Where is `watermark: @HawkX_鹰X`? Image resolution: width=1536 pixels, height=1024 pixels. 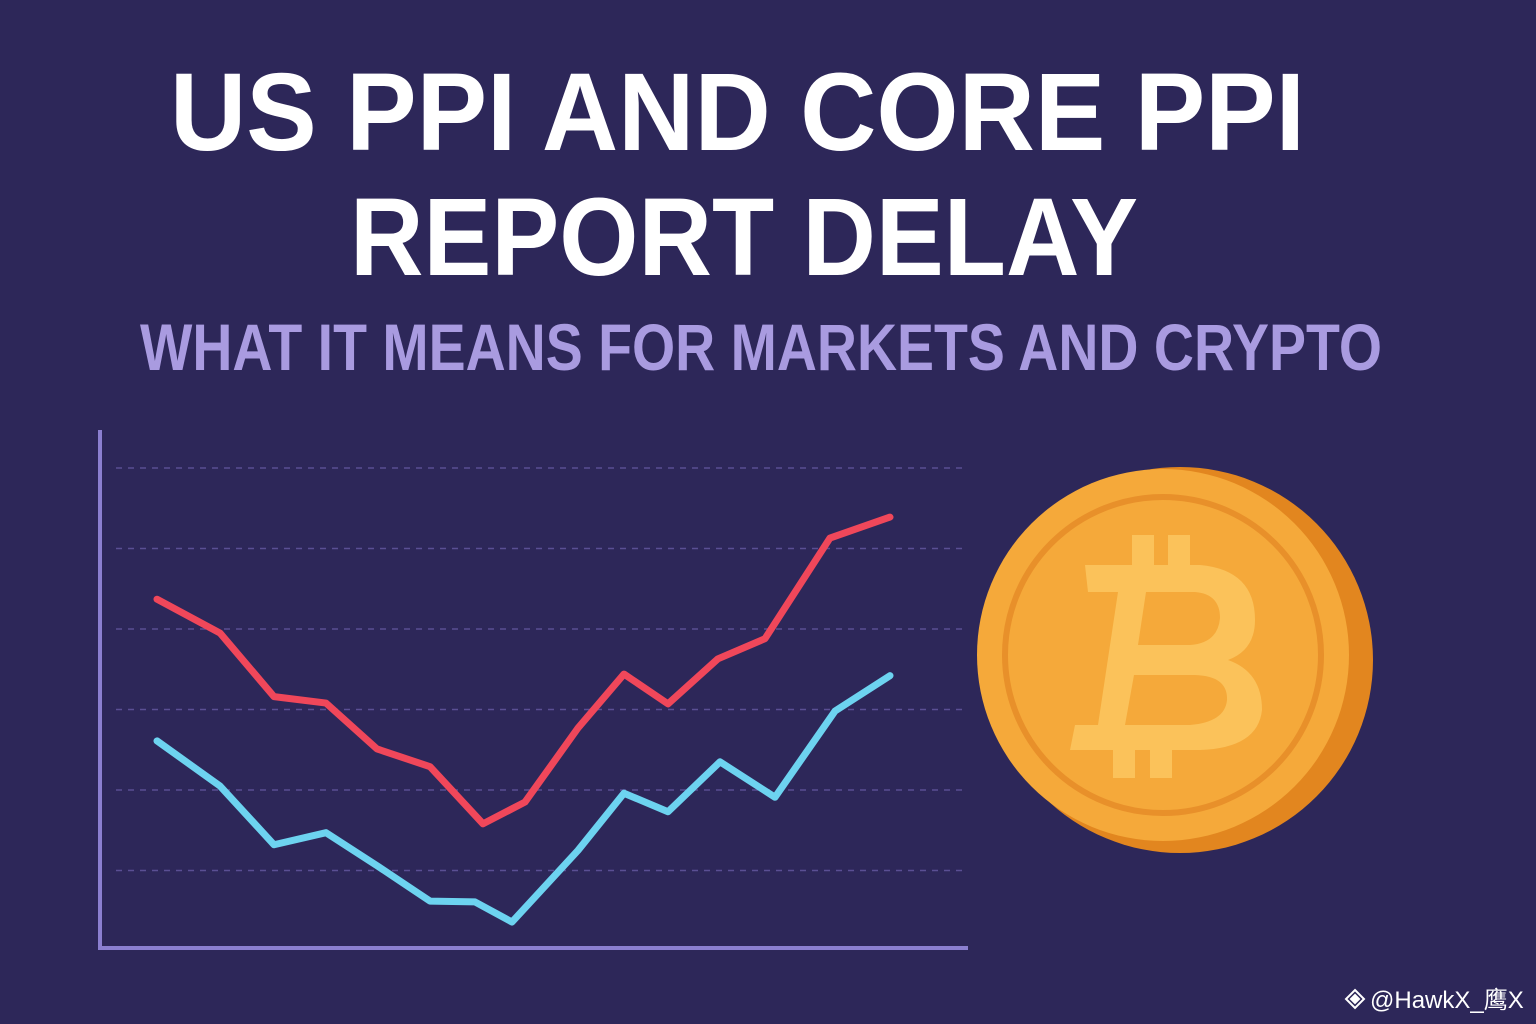 watermark: @HawkX_鹰X is located at coordinates (1447, 1000).